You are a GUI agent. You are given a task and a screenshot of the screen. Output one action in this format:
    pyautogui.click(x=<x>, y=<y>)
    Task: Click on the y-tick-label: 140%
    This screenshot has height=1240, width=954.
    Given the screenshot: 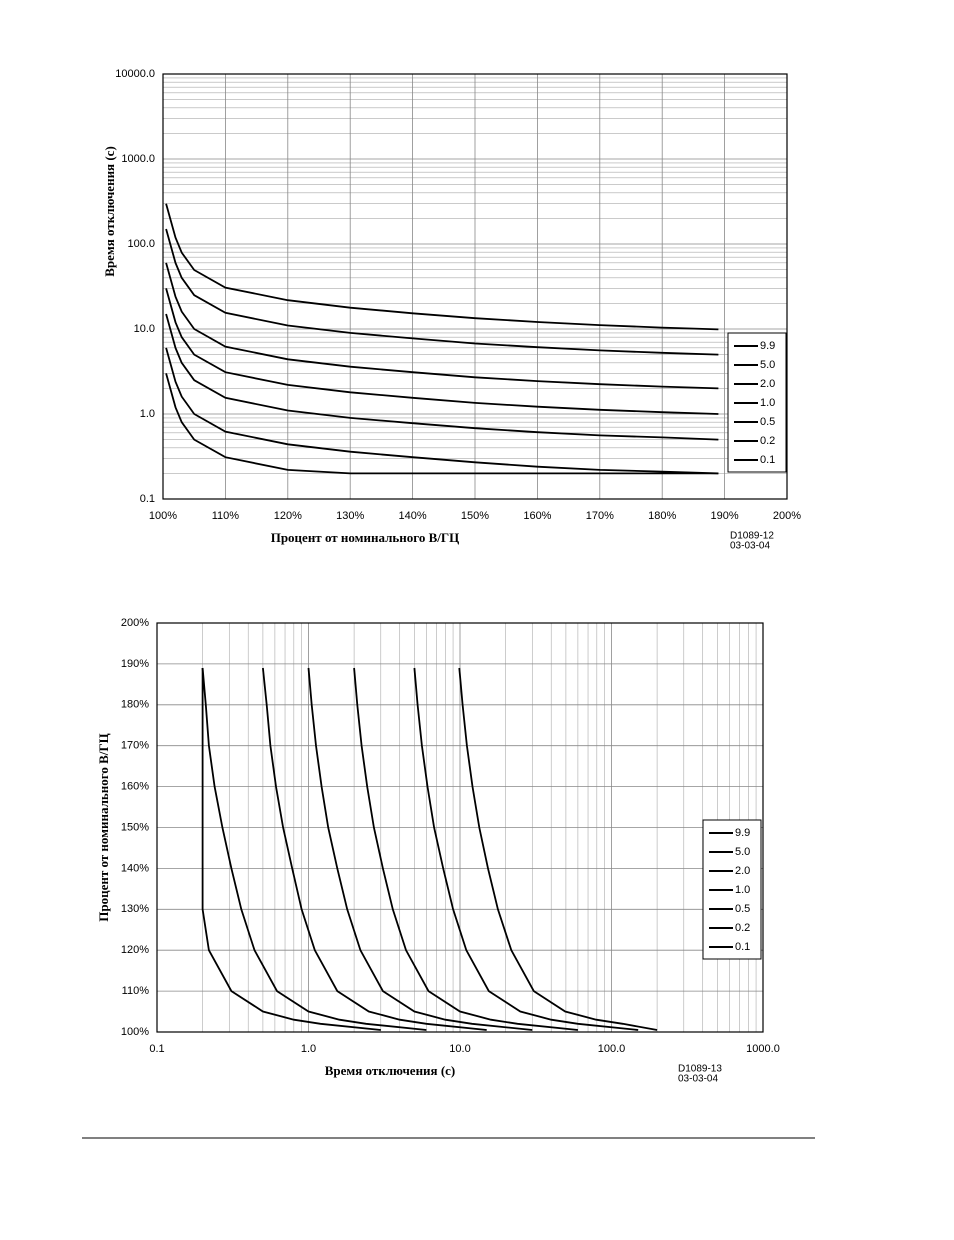 What is the action you would take?
    pyautogui.click(x=135, y=868)
    